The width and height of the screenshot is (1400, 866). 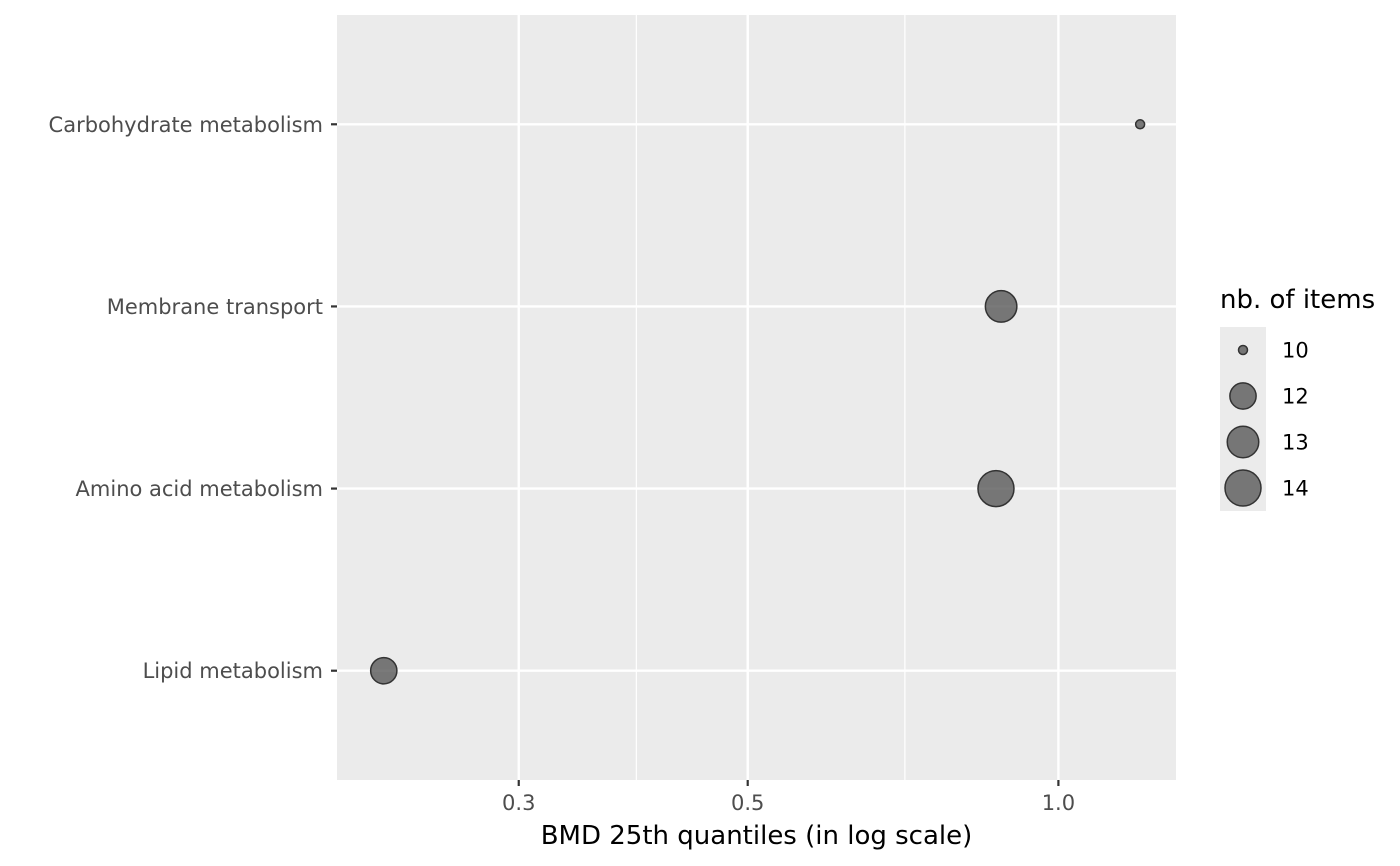 I want to click on y-tick-label: Membrane transport, so click(x=215, y=307).